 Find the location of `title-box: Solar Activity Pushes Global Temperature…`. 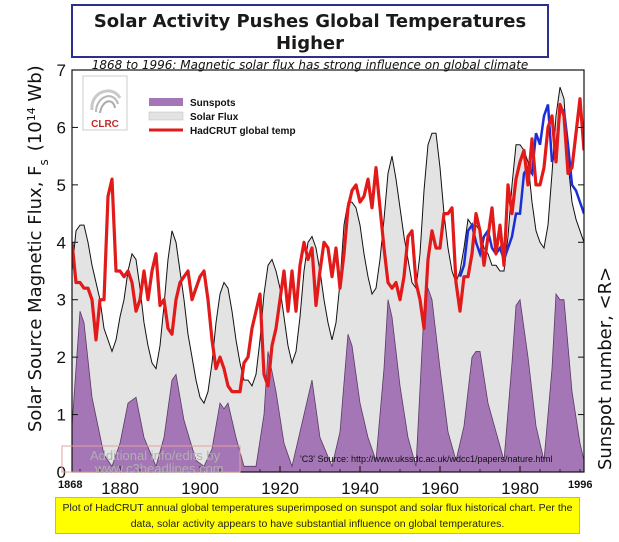

title-box: Solar Activity Pushes Global Temperature… is located at coordinates (310, 38).